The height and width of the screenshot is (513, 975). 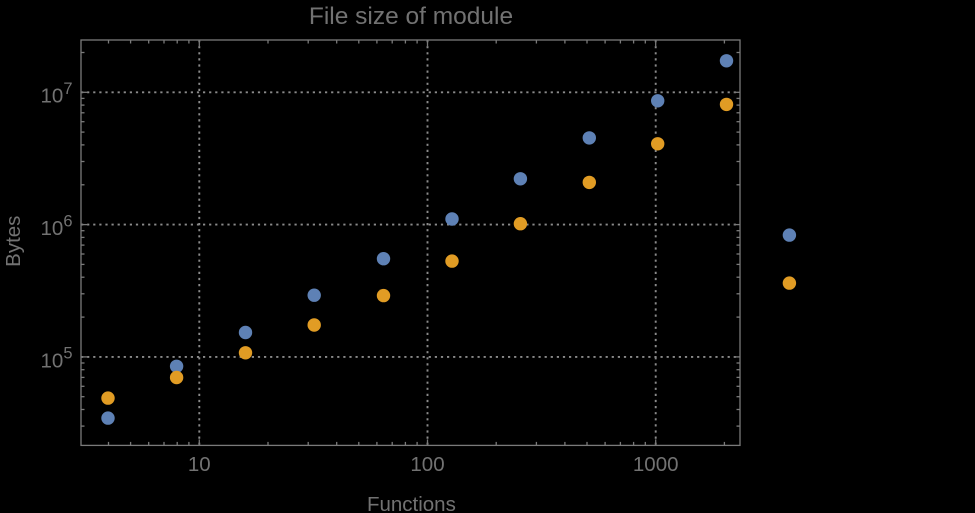 What do you see at coordinates (656, 464) in the screenshot?
I see `svg-text: 1000` at bounding box center [656, 464].